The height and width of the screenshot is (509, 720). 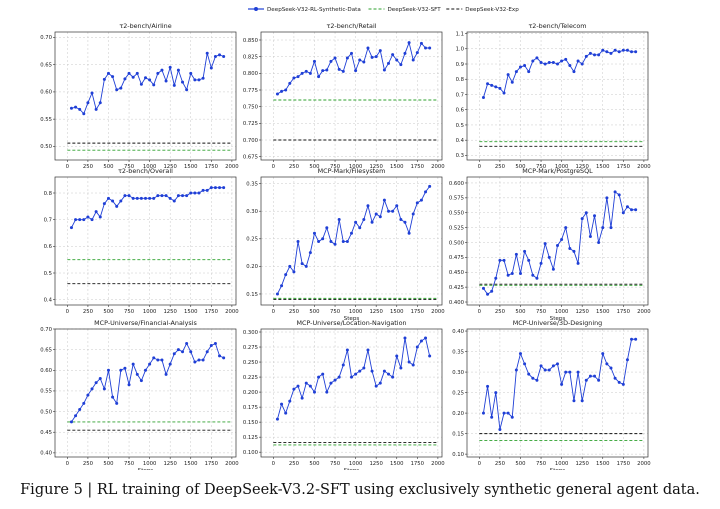 What do you see at coordinates (460, 156) in the screenshot?
I see `y-tick-label: 0.3` at bounding box center [460, 156].